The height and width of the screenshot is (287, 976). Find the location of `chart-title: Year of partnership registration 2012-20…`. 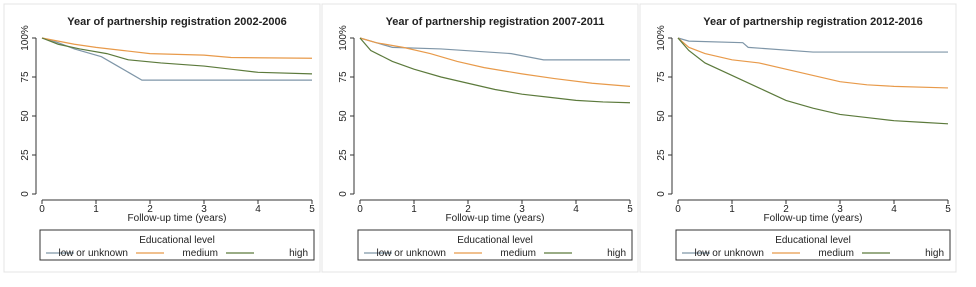

chart-title: Year of partnership registration 2012-20… is located at coordinates (812, 22).